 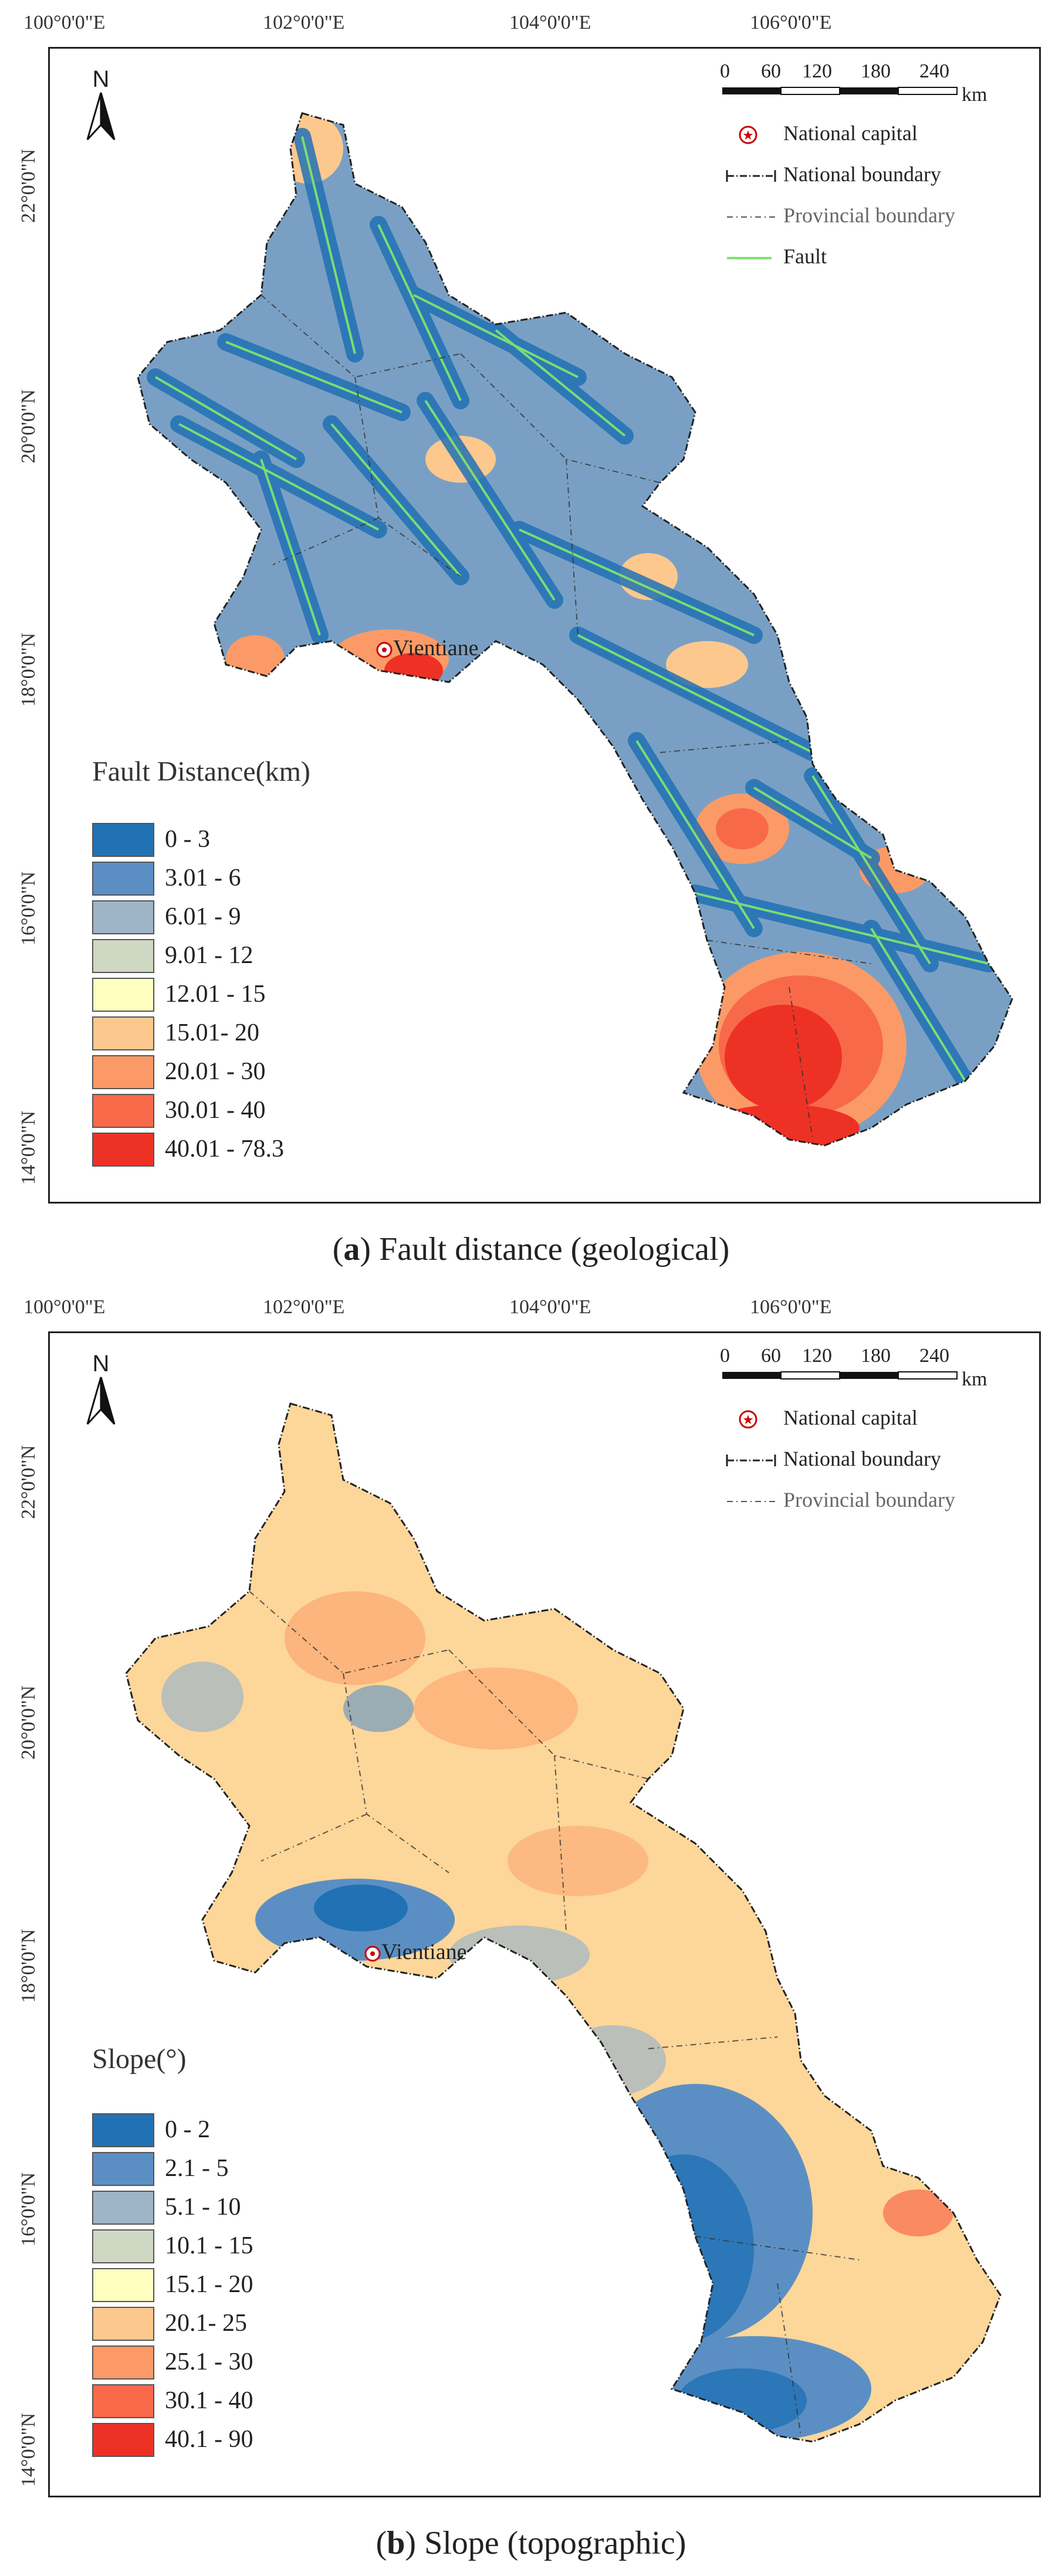 What do you see at coordinates (238, 1112) in the screenshot?
I see `legend-class-row: 30.01 - 40` at bounding box center [238, 1112].